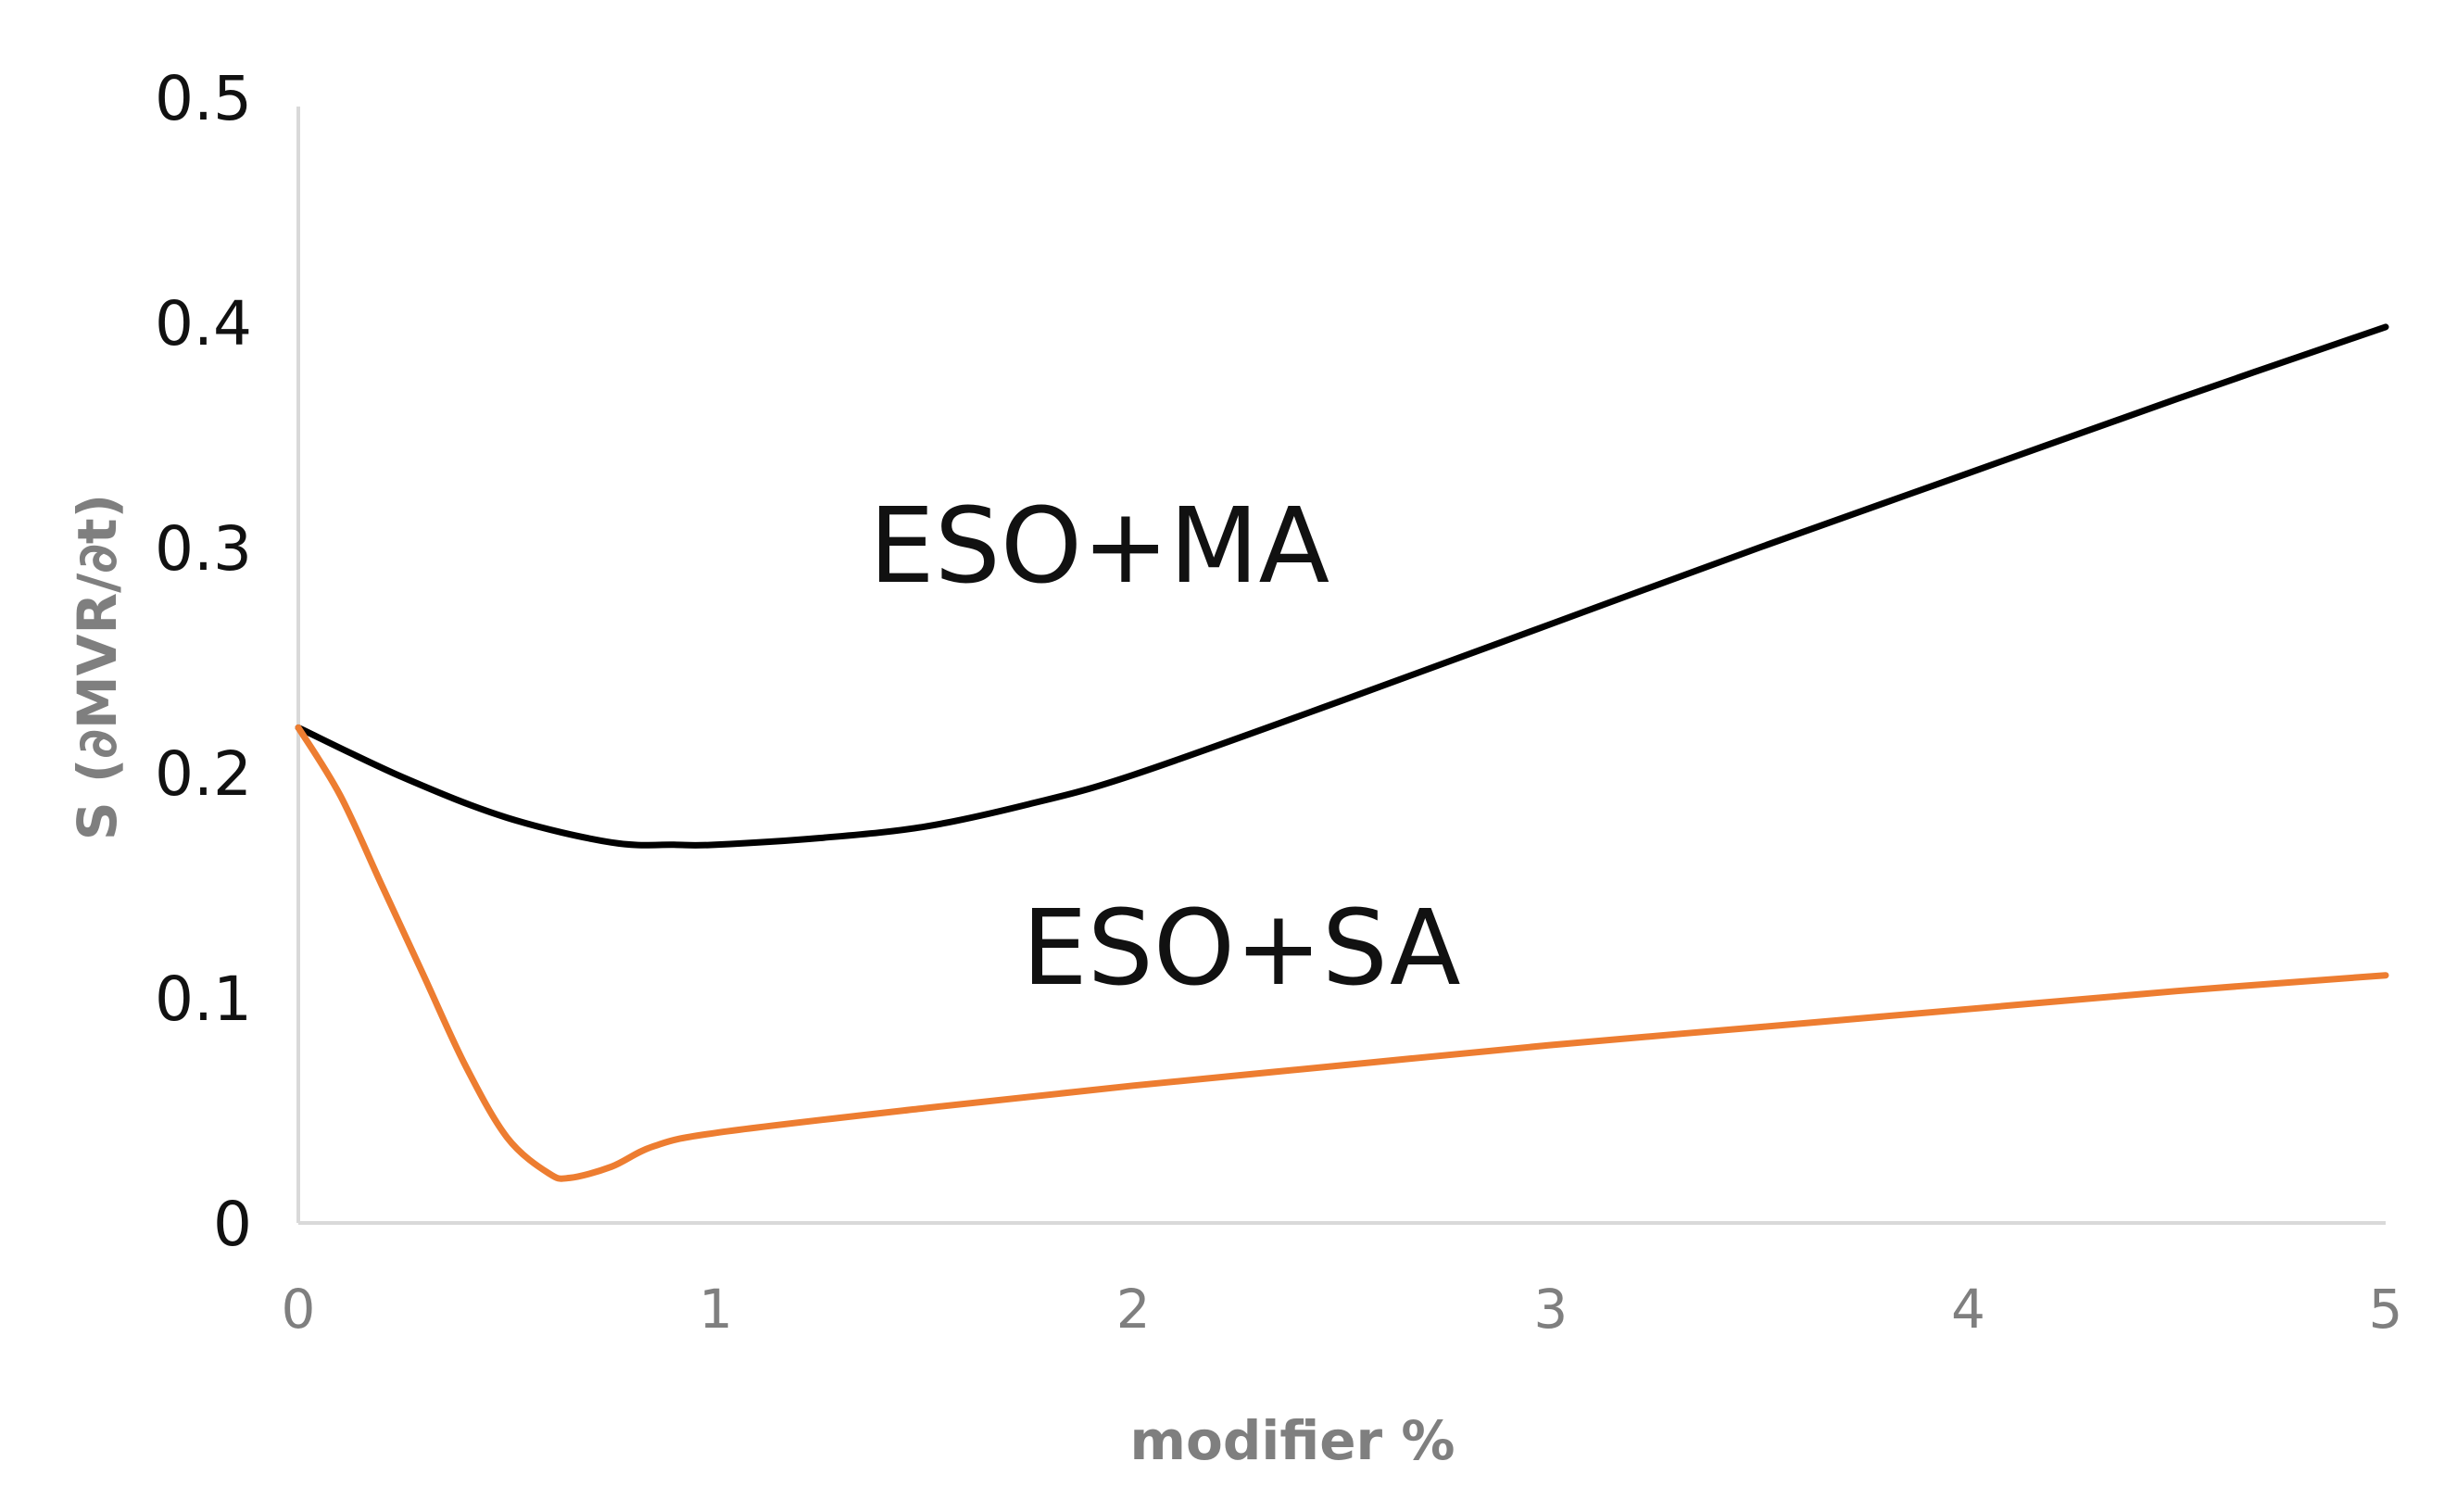 The image size is (2457, 1512). Describe the element at coordinates (203, 1000) in the screenshot. I see `y-tick-label: 0.1` at that location.